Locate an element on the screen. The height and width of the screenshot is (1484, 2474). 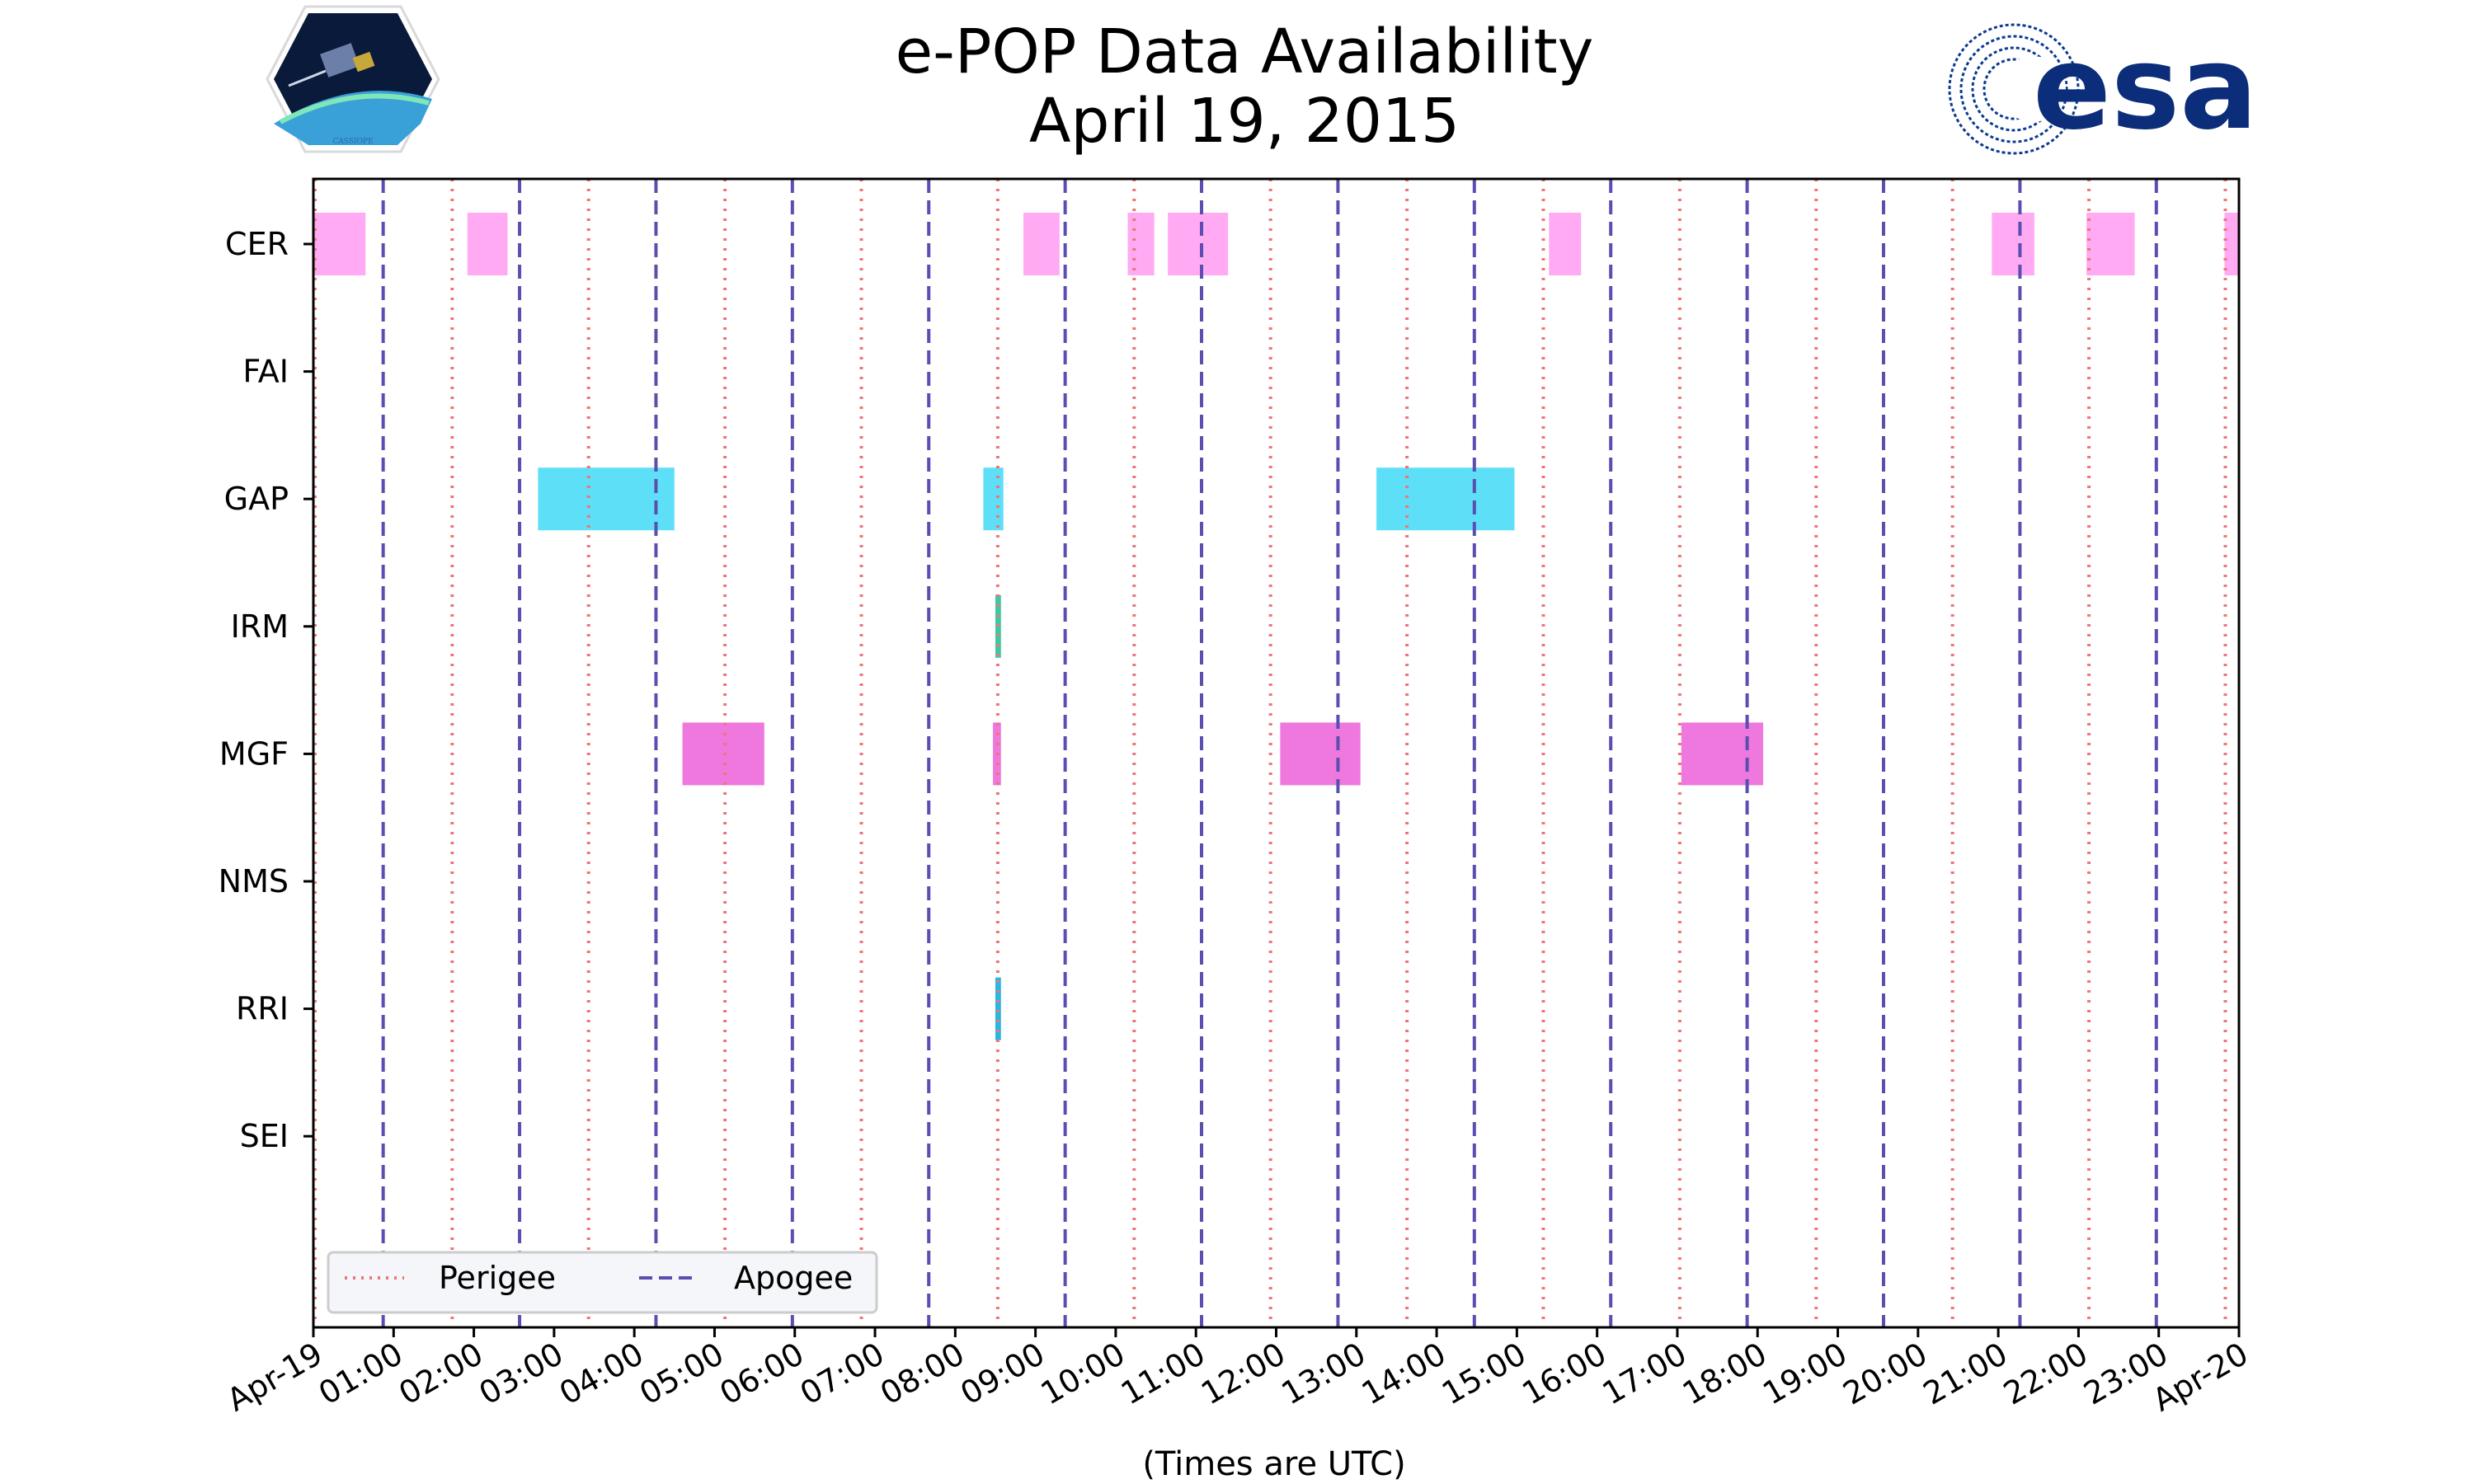
x-tick-label-8: 08:00 is located at coordinates (922, 1374).